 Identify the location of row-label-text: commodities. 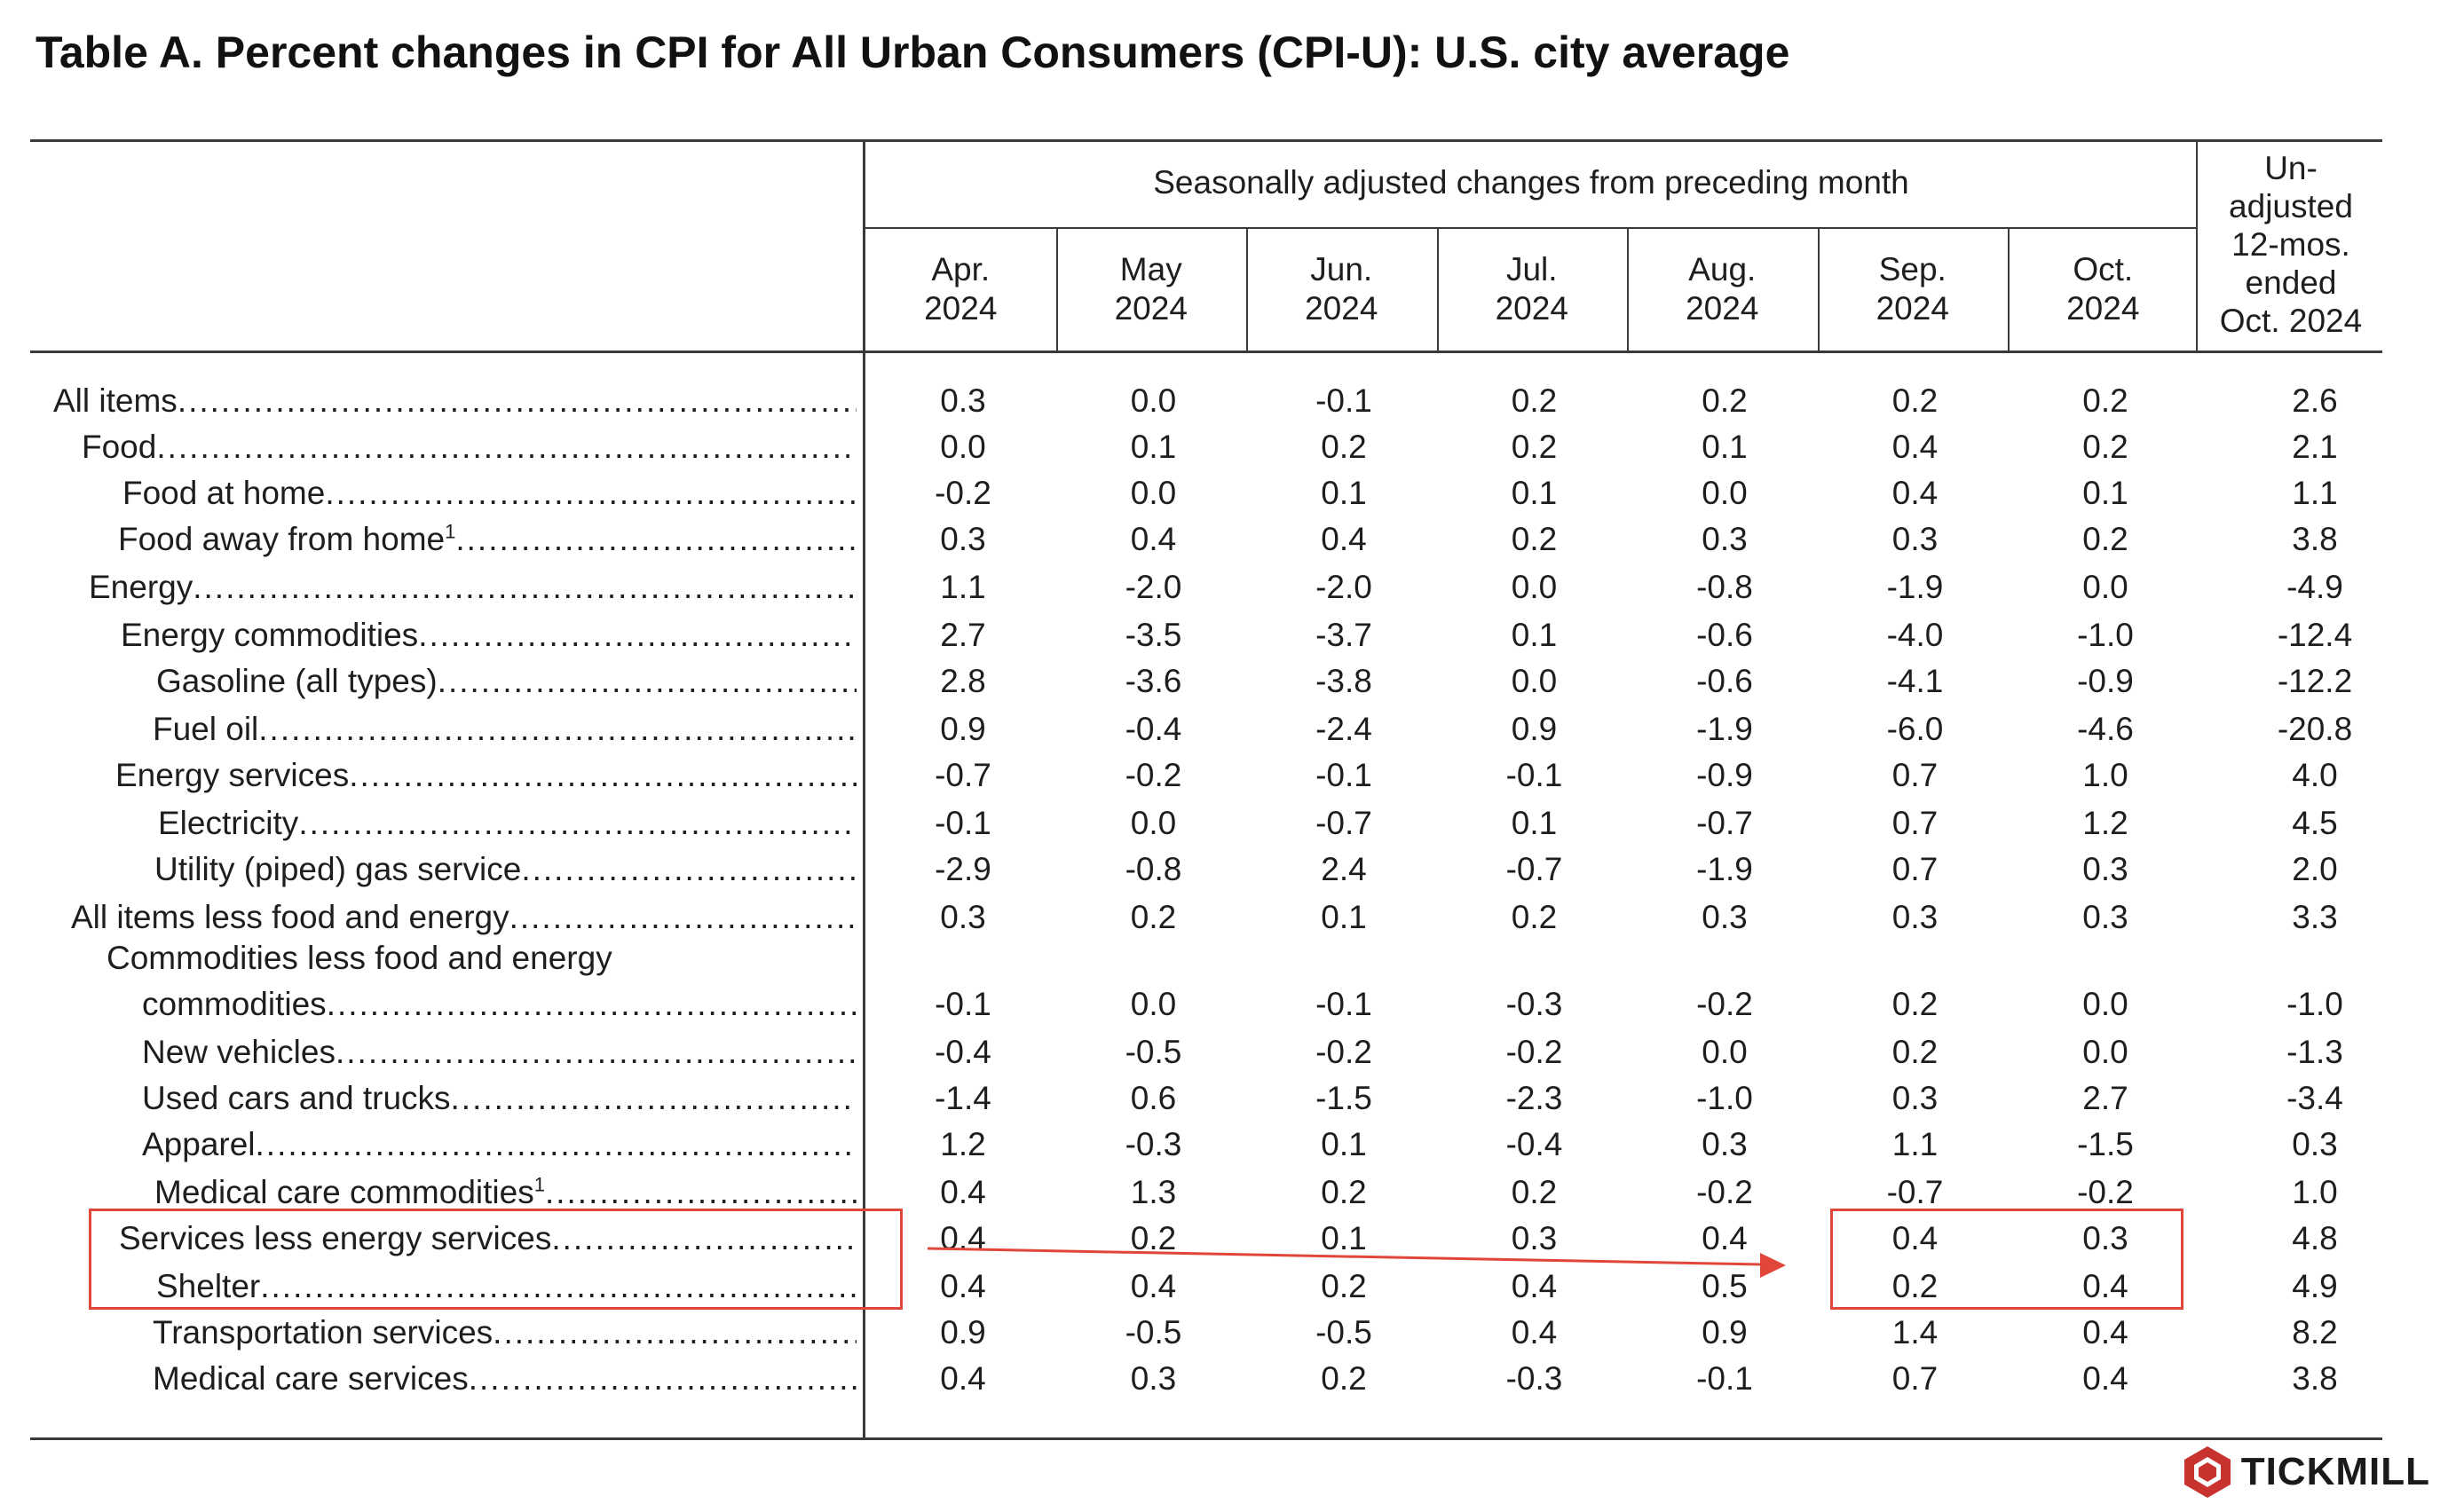
(235, 1004).